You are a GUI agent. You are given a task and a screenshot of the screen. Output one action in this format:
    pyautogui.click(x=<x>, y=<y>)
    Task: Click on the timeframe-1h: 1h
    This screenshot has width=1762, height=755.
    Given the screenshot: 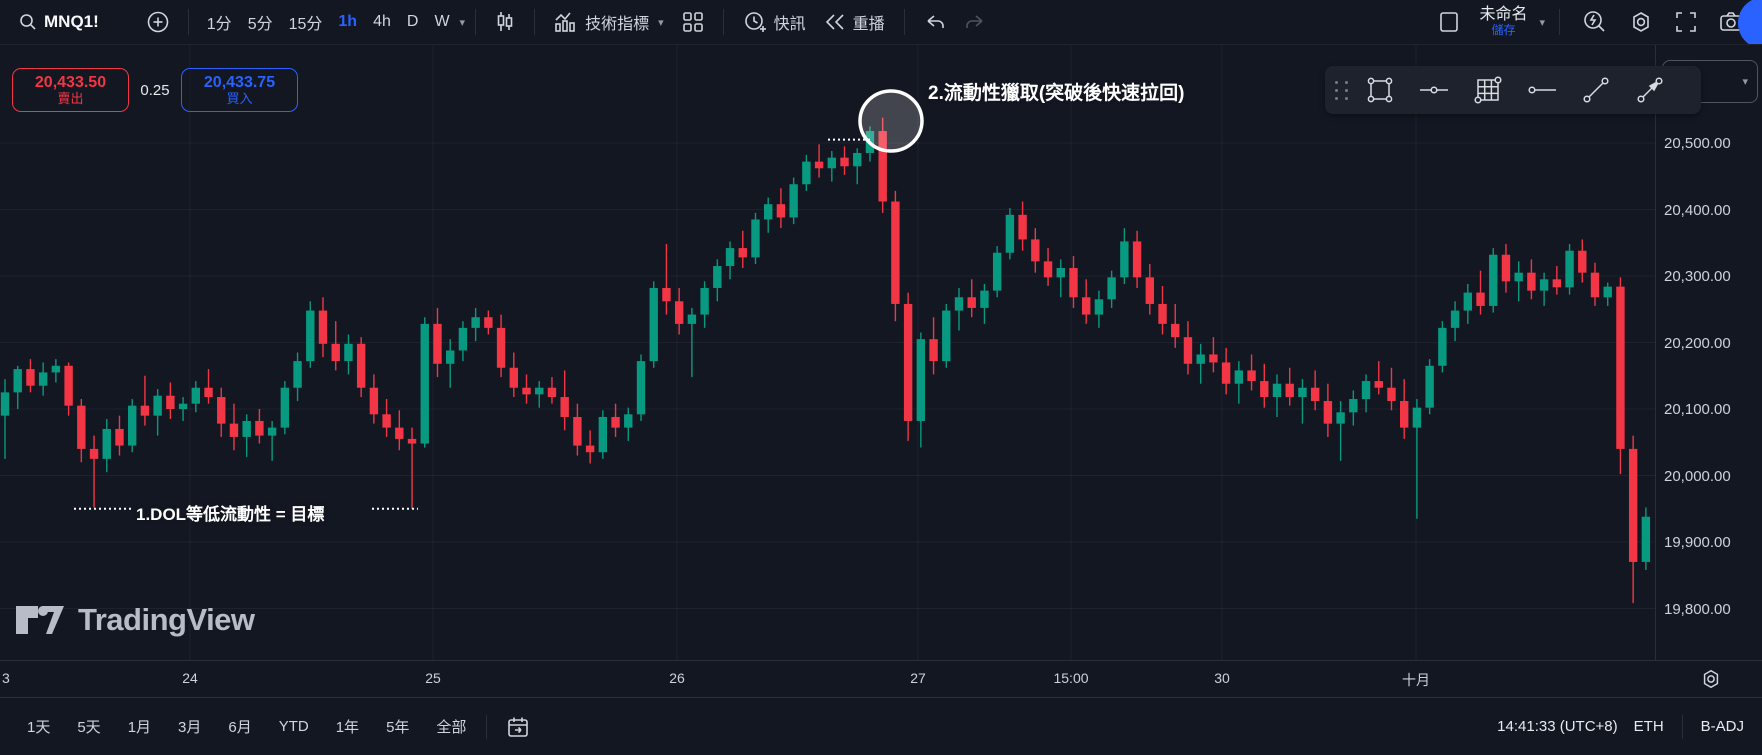 What is the action you would take?
    pyautogui.click(x=348, y=21)
    